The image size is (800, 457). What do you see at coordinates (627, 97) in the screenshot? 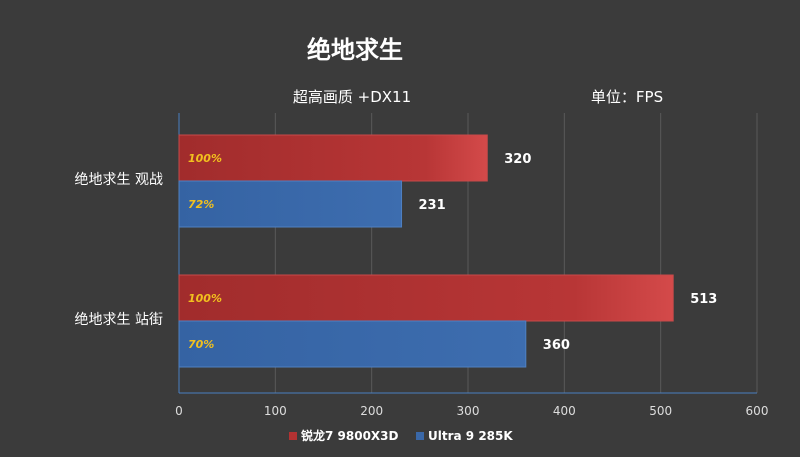
I see `unit-label: 单位：FPS` at bounding box center [627, 97].